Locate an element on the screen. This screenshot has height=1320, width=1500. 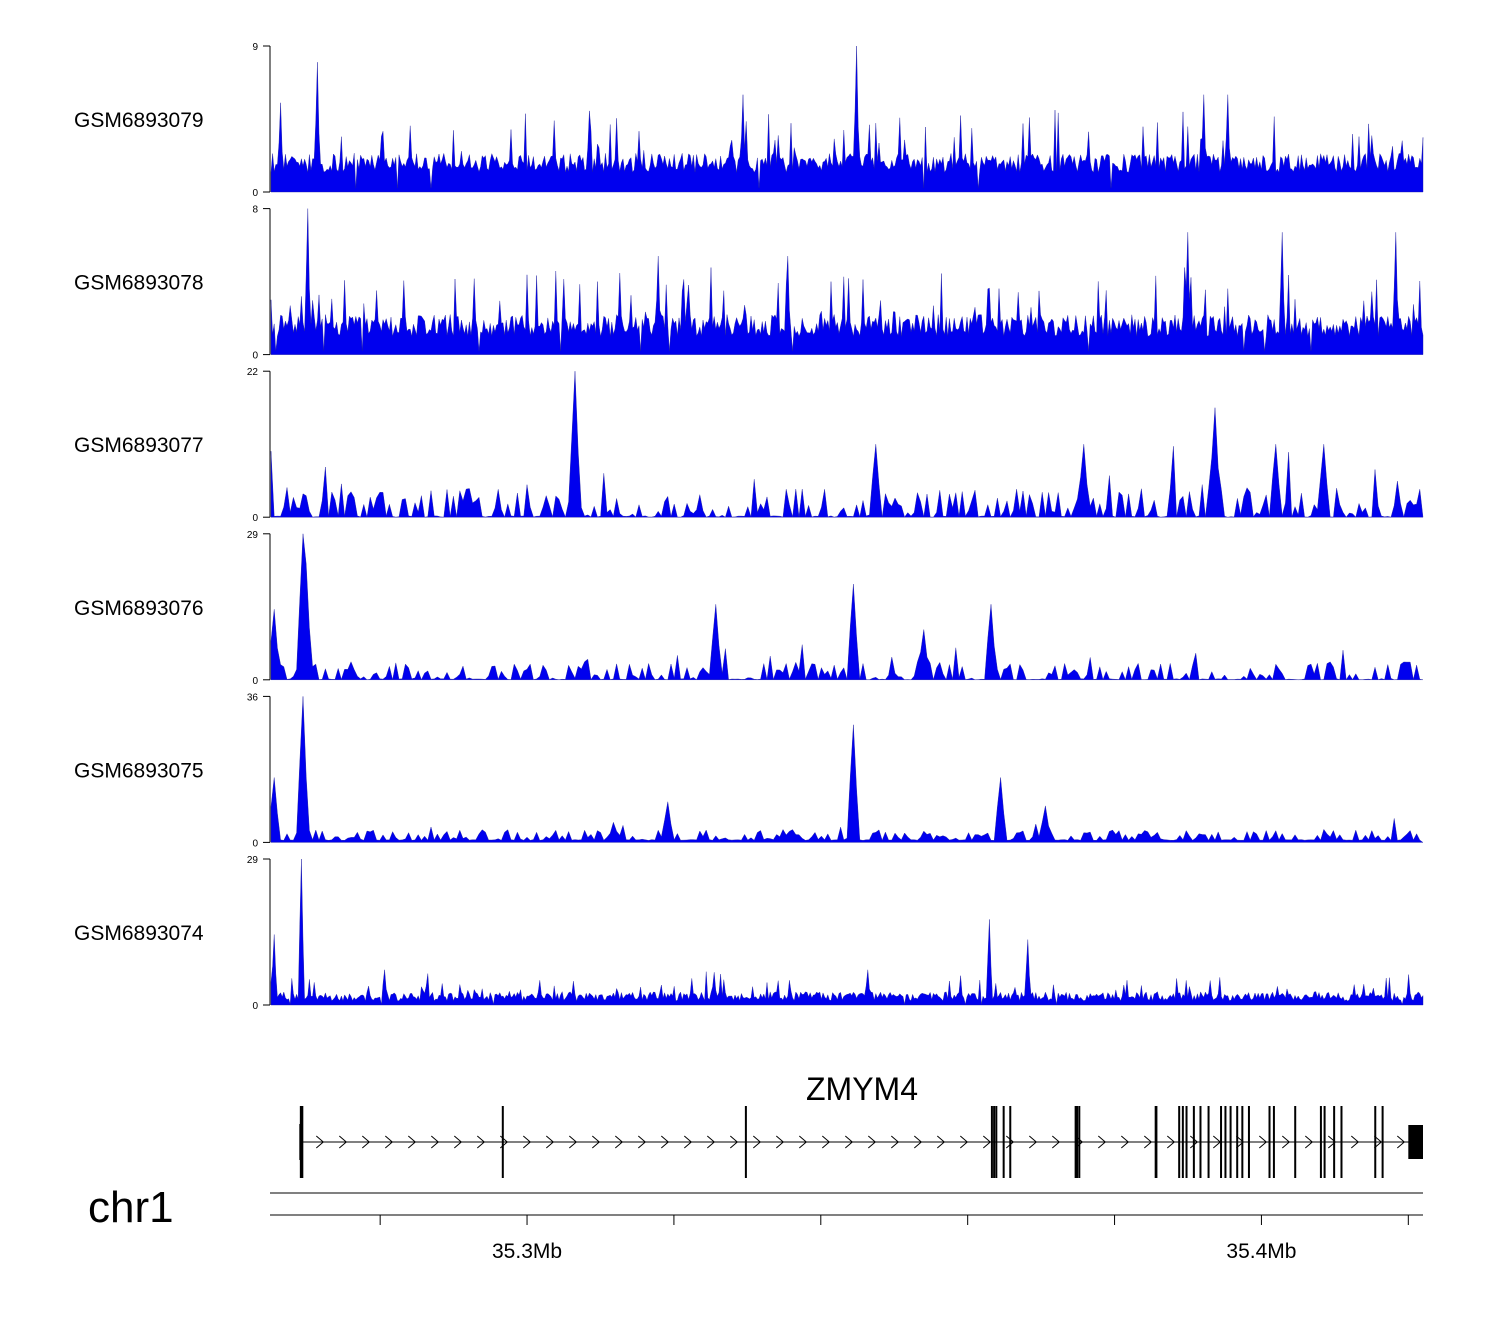
track-label: GSM6893078 is located at coordinates (139, 283).